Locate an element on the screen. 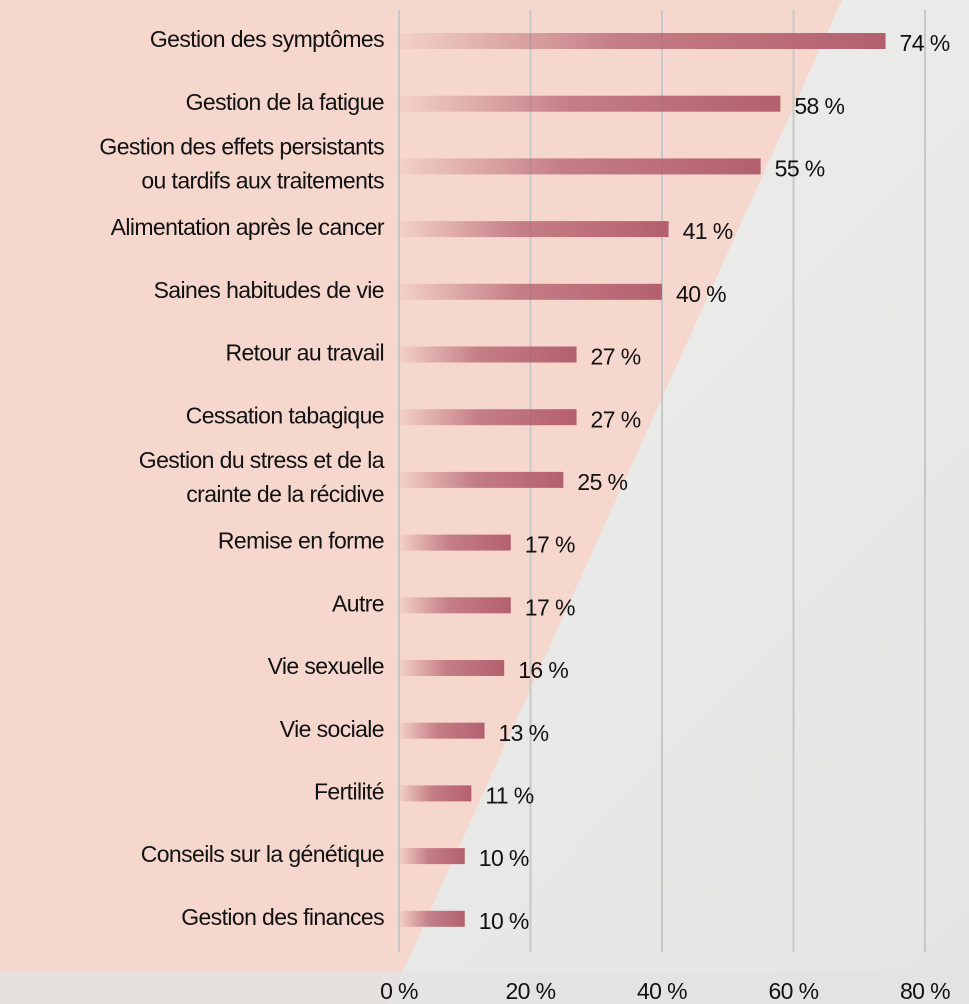  value-label: 13 % is located at coordinates (523, 733).